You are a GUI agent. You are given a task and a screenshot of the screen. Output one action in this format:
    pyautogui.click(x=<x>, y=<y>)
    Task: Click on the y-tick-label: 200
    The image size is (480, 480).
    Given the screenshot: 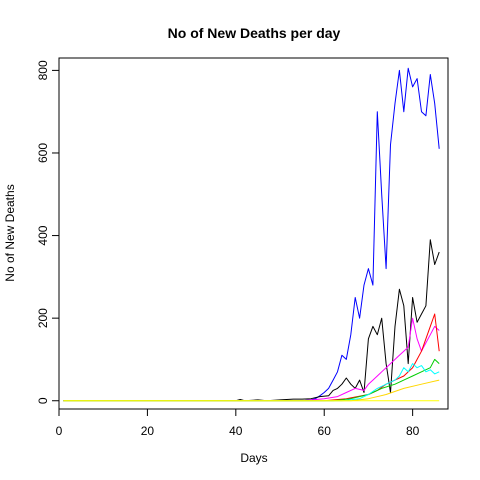 What is the action you would take?
    pyautogui.click(x=43, y=318)
    